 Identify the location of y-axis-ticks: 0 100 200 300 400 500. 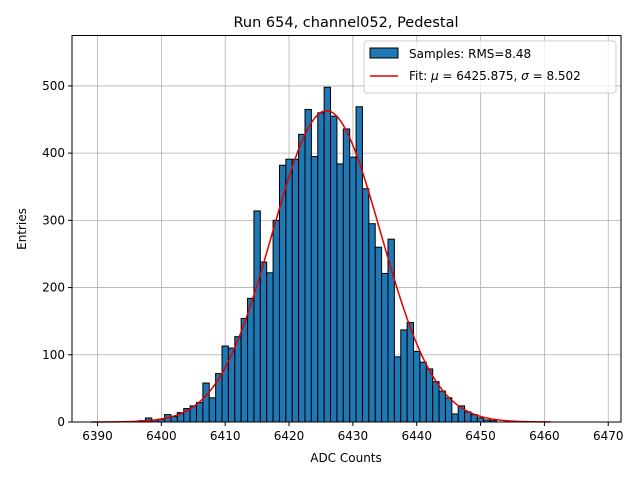
(57, 254).